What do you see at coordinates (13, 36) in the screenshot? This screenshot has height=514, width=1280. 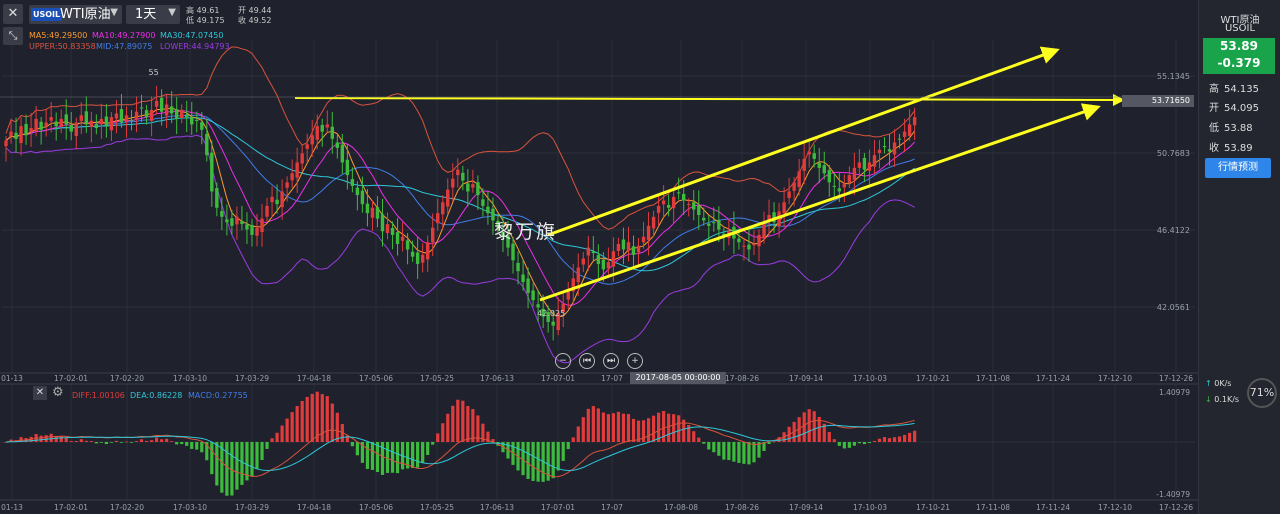 I see `draw-tool-icon: ⤡` at bounding box center [13, 36].